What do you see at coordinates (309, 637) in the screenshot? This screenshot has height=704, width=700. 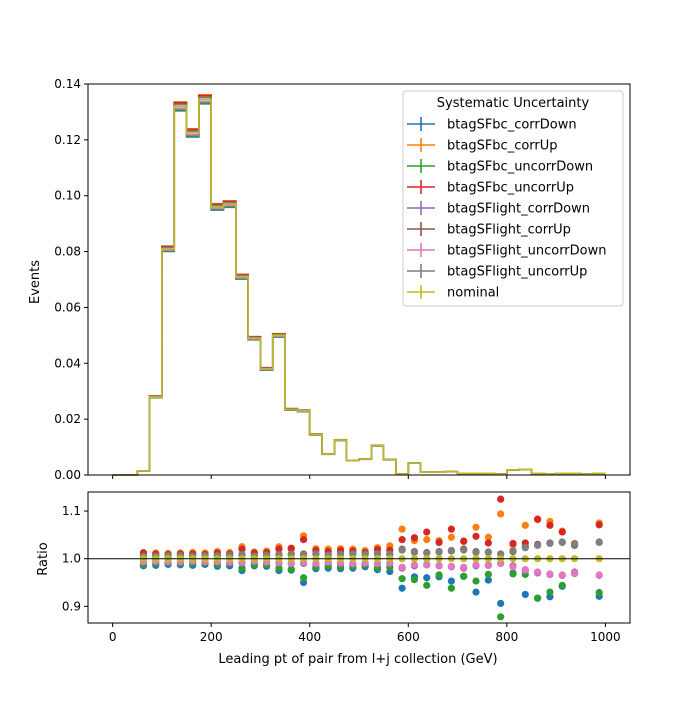 I see `x-tick-label: 400` at bounding box center [309, 637].